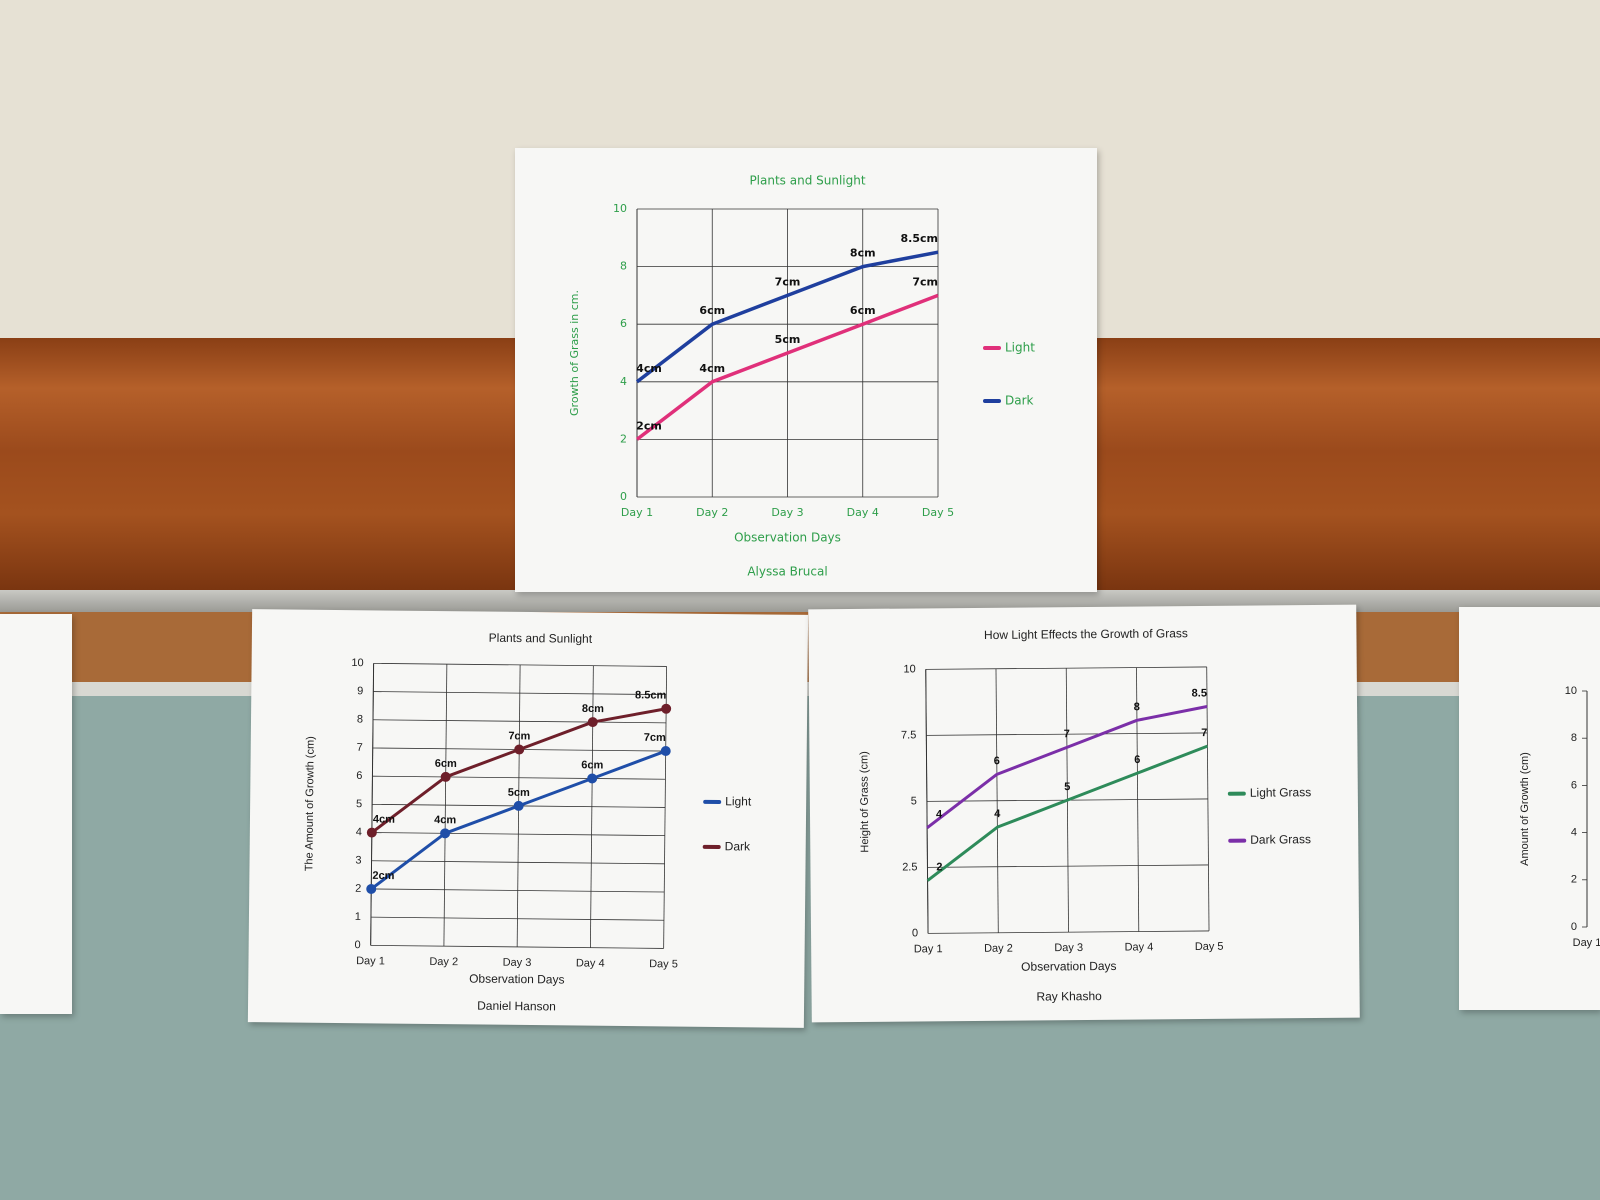 The image size is (1600, 1200). What do you see at coordinates (517, 946) in the screenshot?
I see `grid-line` at bounding box center [517, 946].